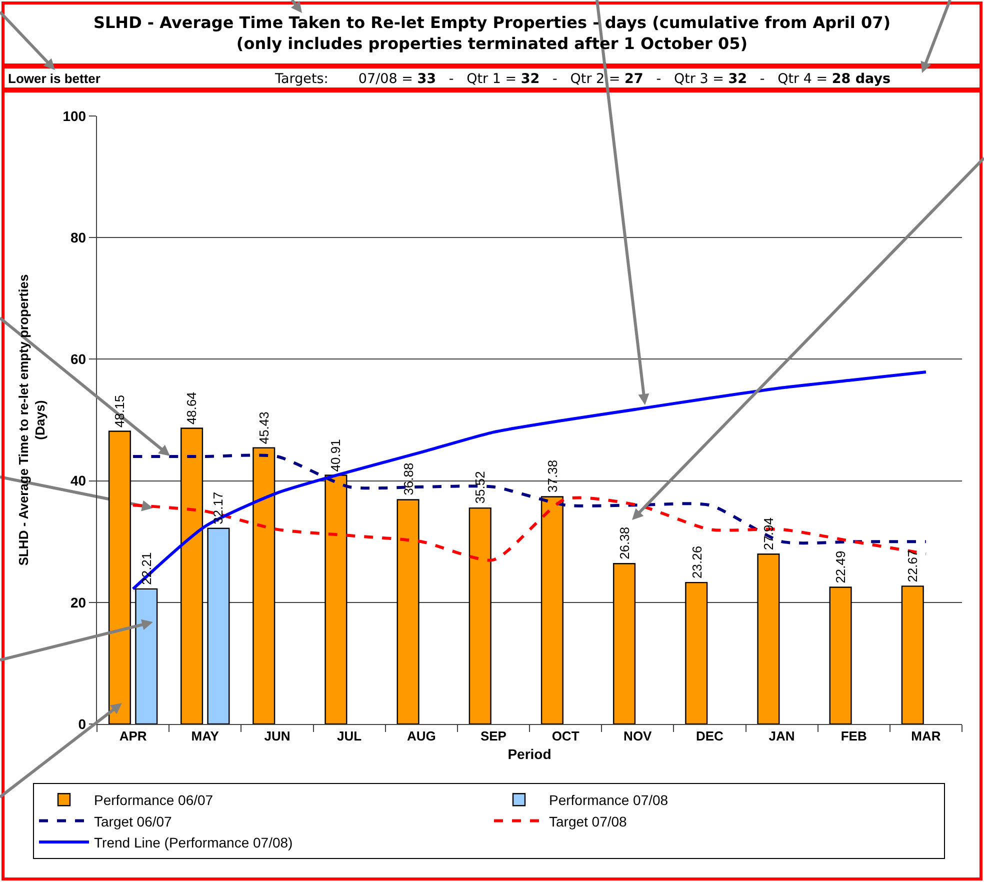 This screenshot has height=882, width=984. Describe the element at coordinates (926, 736) in the screenshot. I see `x-tick-label: MAR` at that location.